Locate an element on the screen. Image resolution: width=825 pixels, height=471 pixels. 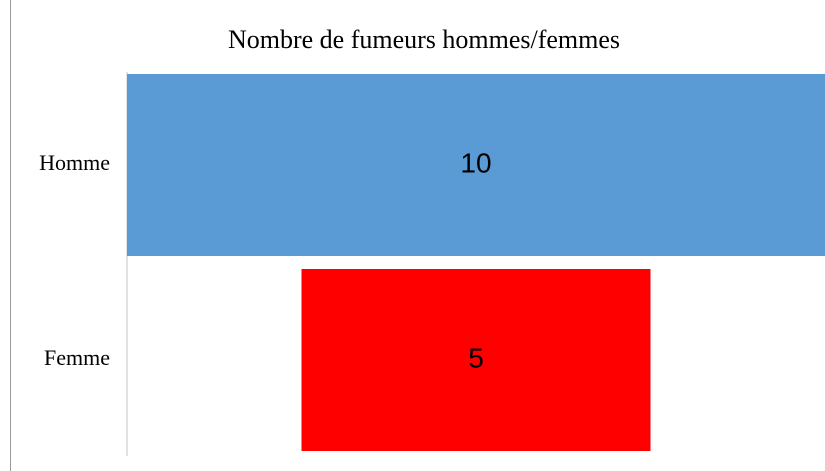
value-label: 5 is located at coordinates (476, 357).